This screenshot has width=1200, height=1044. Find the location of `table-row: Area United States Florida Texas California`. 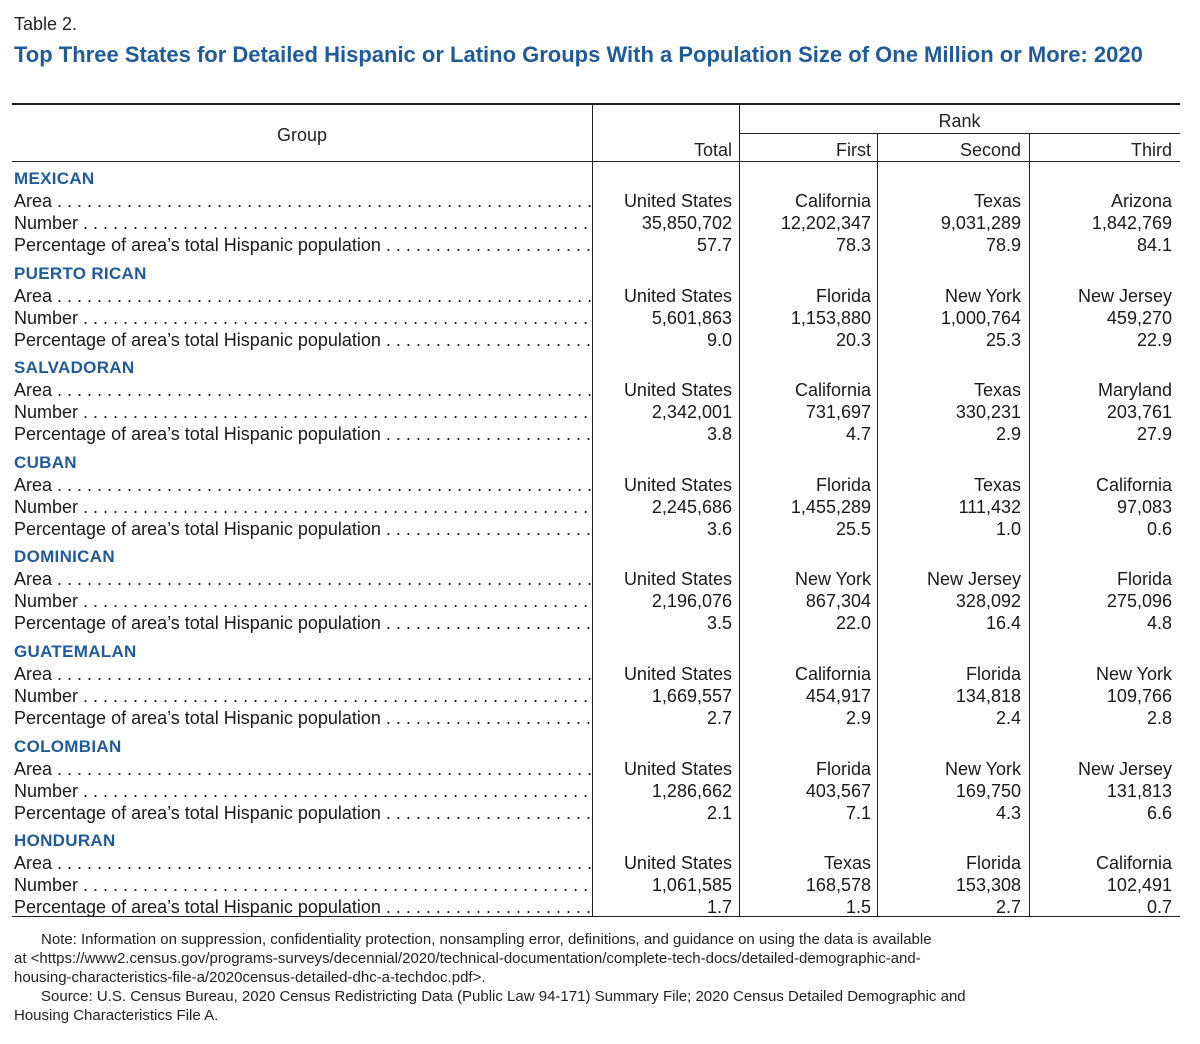

table-row: Area United States Florida Texas California is located at coordinates (596, 485).